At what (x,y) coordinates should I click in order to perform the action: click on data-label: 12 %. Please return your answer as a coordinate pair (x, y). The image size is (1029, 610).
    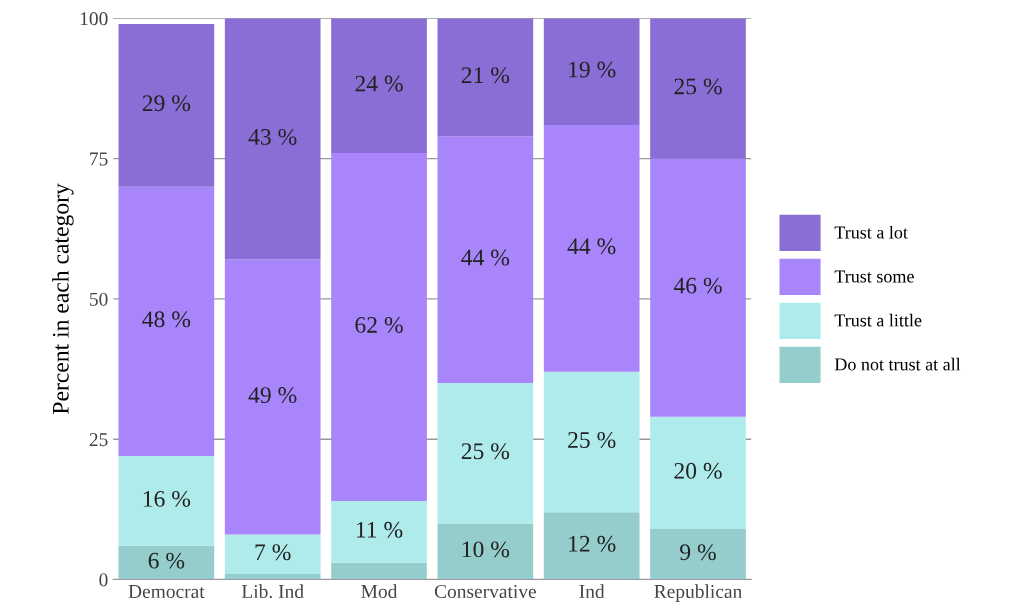
    Looking at the image, I should click on (592, 543).